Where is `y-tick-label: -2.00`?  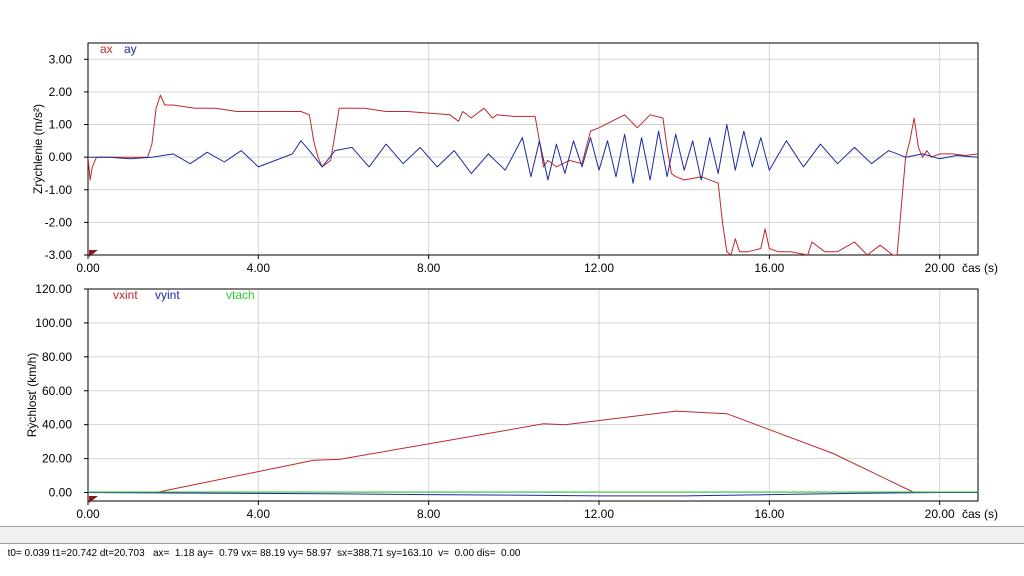 y-tick-label: -2.00 is located at coordinates (59, 222).